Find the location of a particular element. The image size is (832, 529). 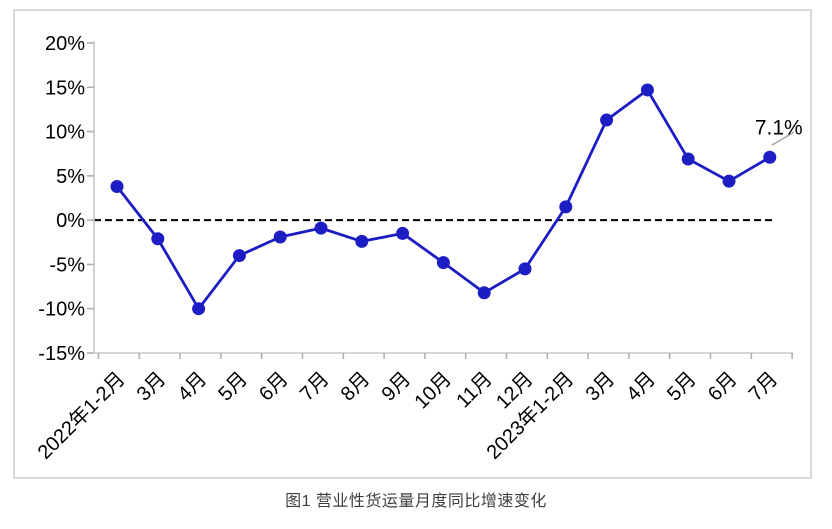

annotation-leader-line is located at coordinates (783, 138).